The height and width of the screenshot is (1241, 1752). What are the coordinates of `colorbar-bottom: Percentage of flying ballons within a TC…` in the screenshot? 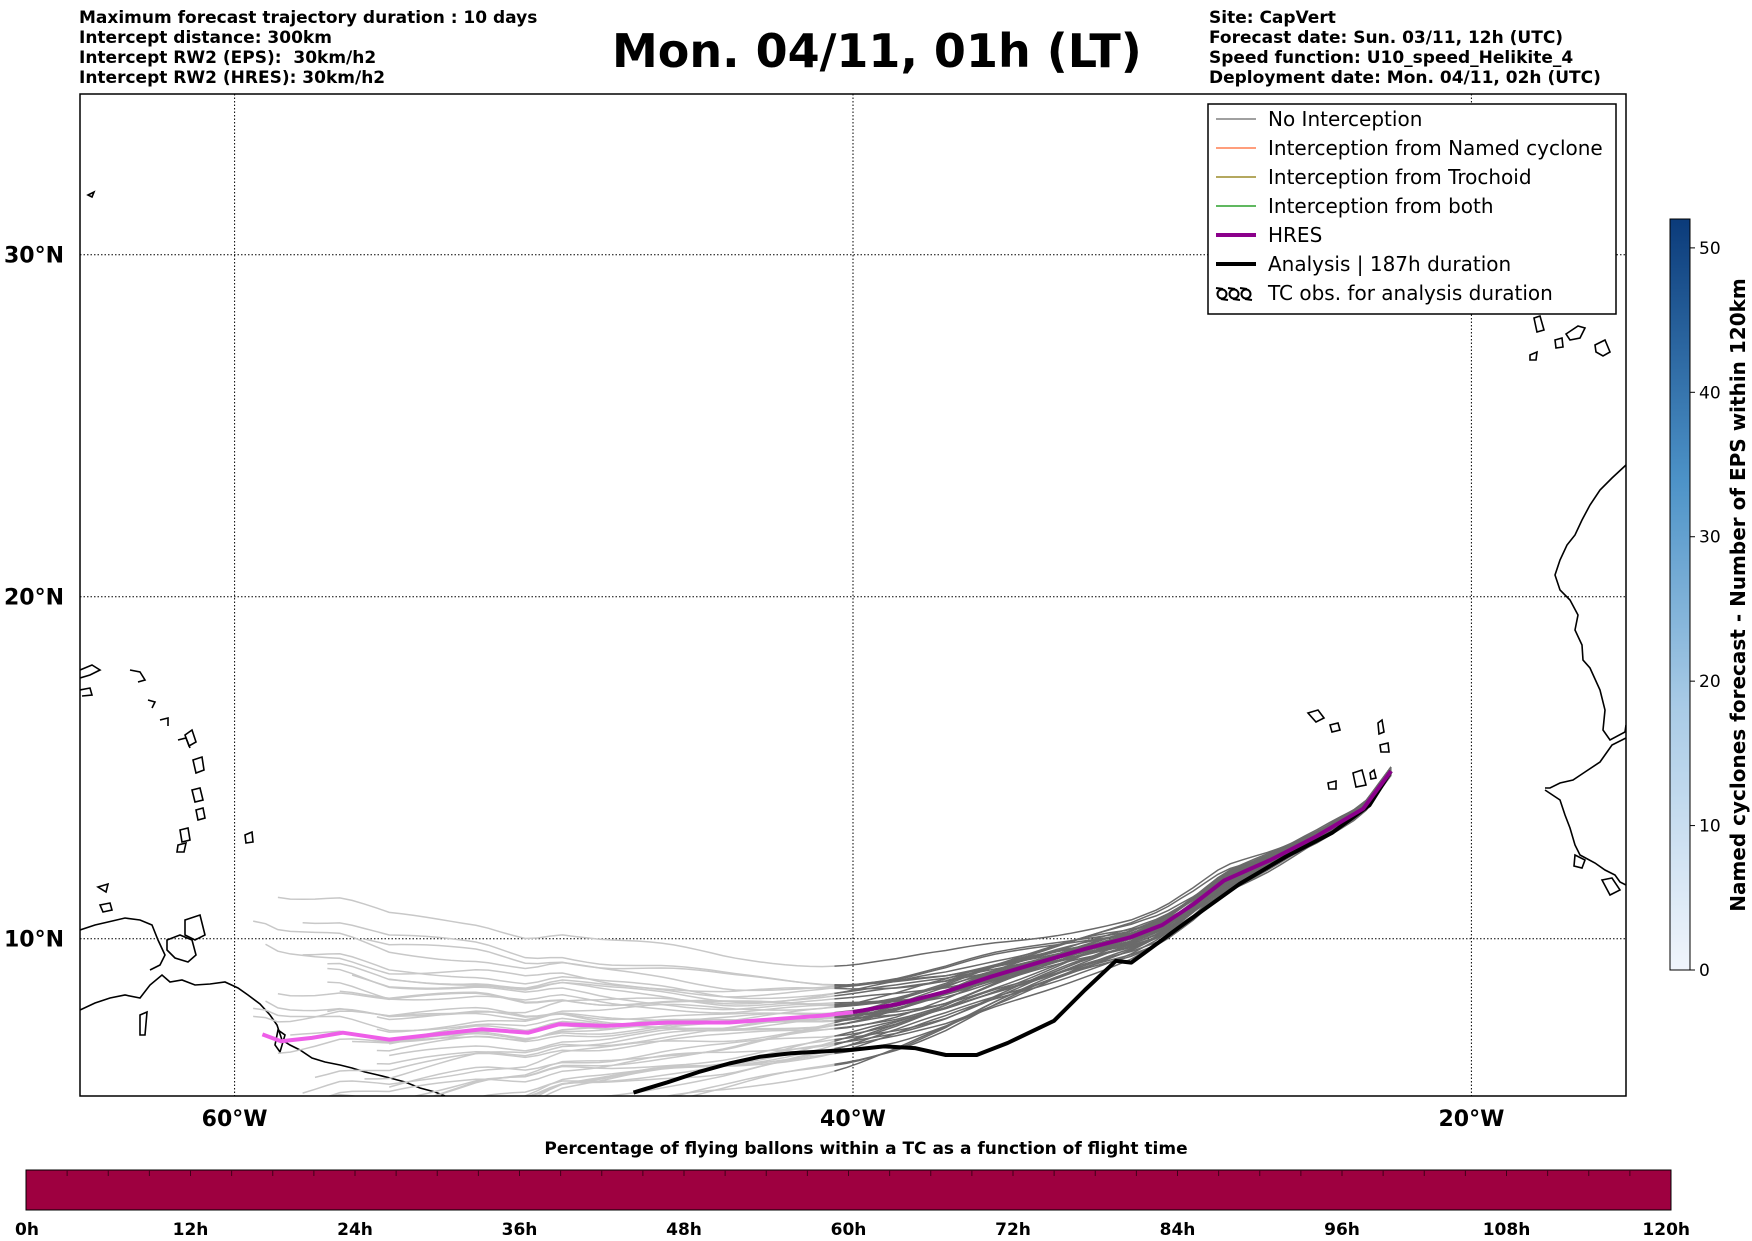 It's located at (852, 1189).